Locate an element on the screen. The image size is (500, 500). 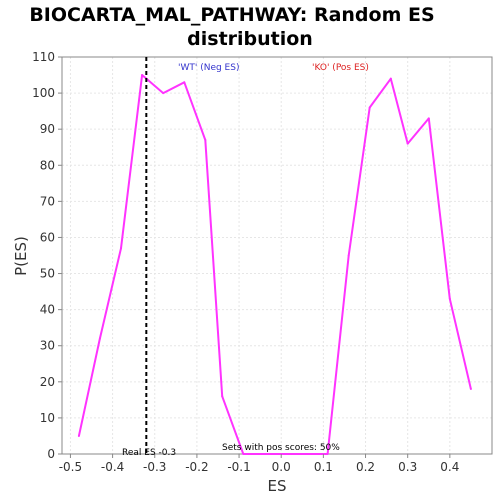
y-tick-label: 90 is located at coordinates (47, 129).